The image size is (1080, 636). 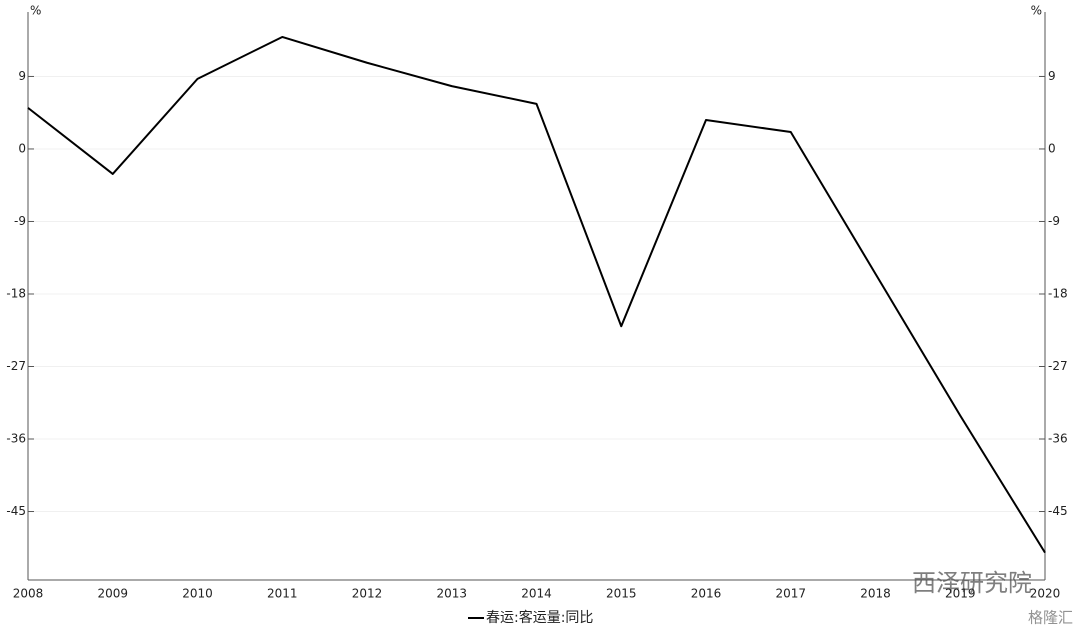 I want to click on y2-tick-label: -36, so click(x=1058, y=439).